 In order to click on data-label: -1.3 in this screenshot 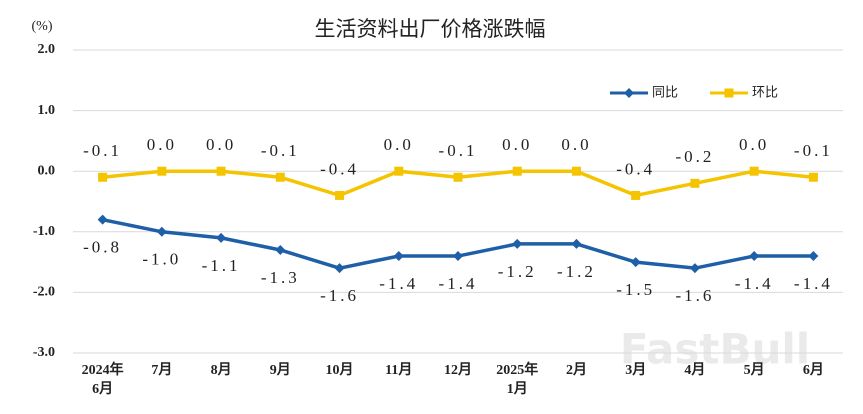, I will do `click(280, 277)`.